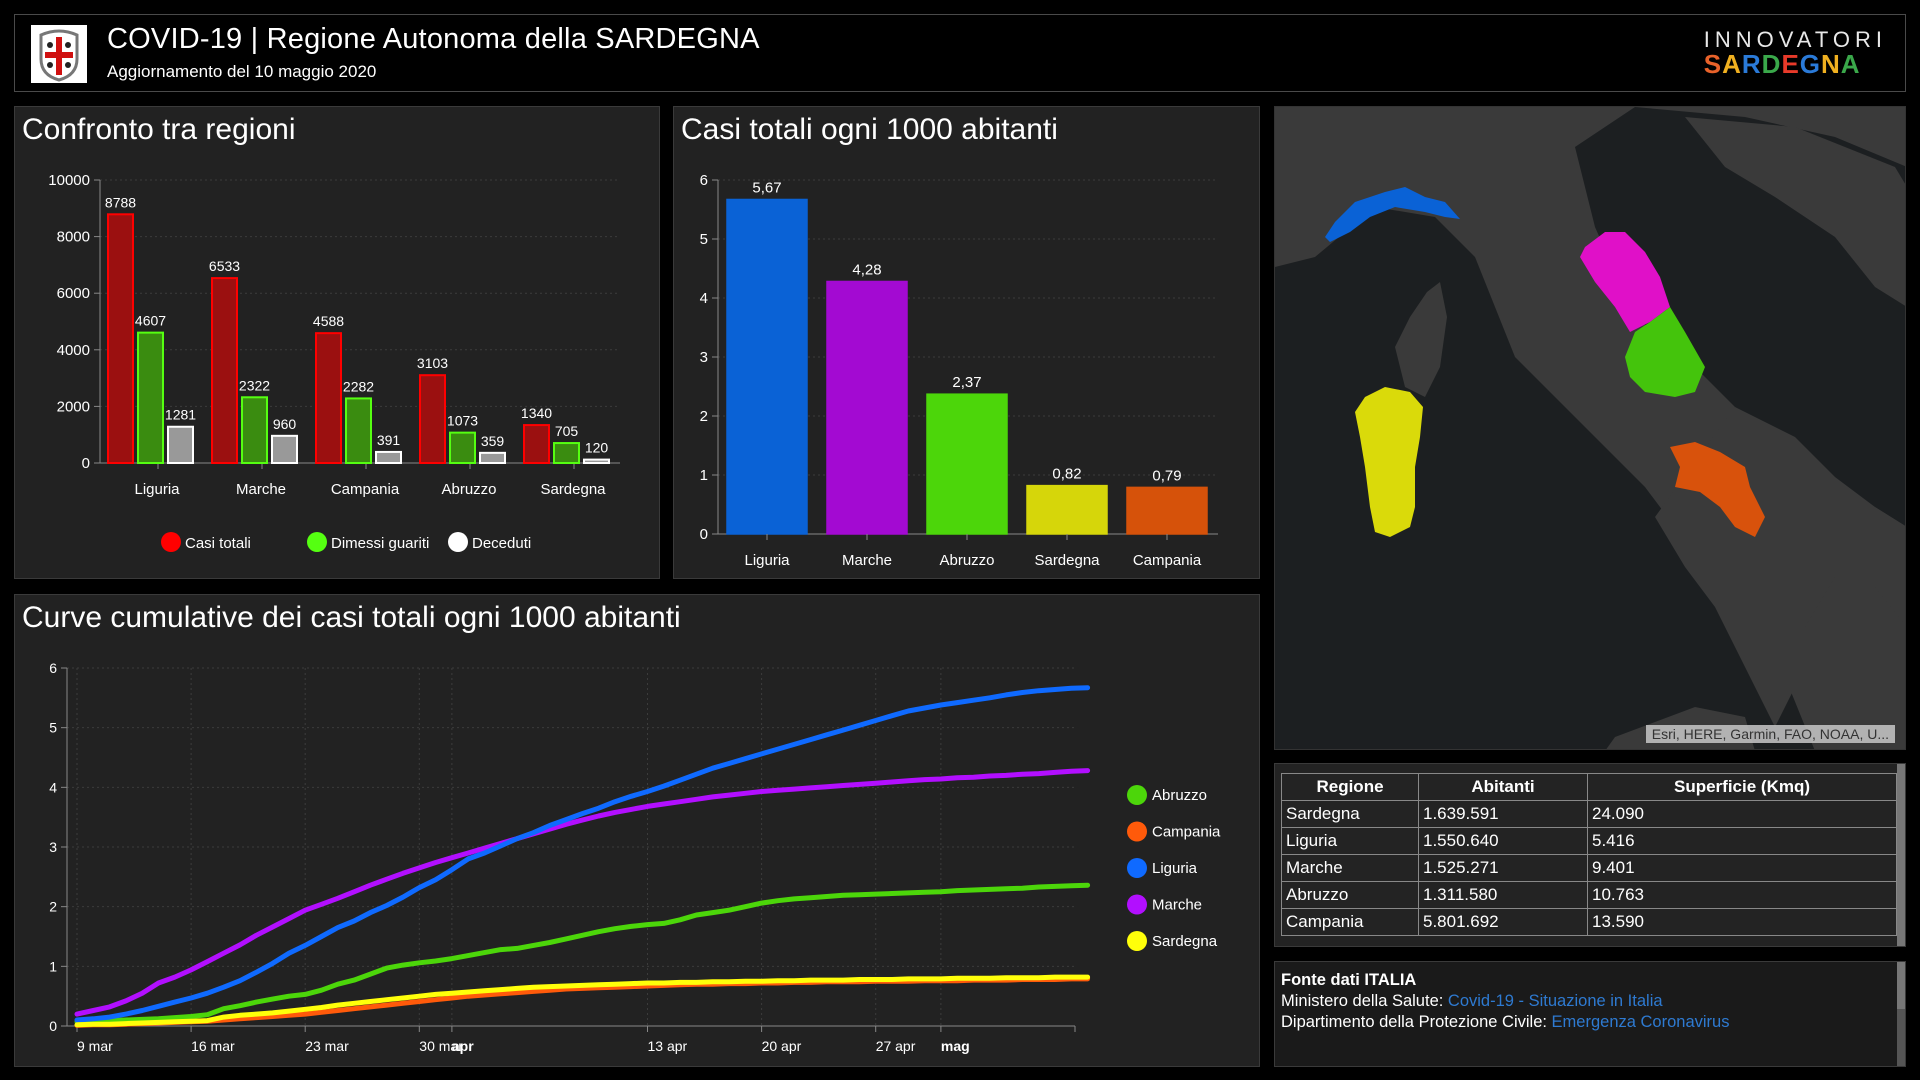  I want to click on civil-protection-label: Dipartimento della Protezione Civile:, so click(1416, 1022).